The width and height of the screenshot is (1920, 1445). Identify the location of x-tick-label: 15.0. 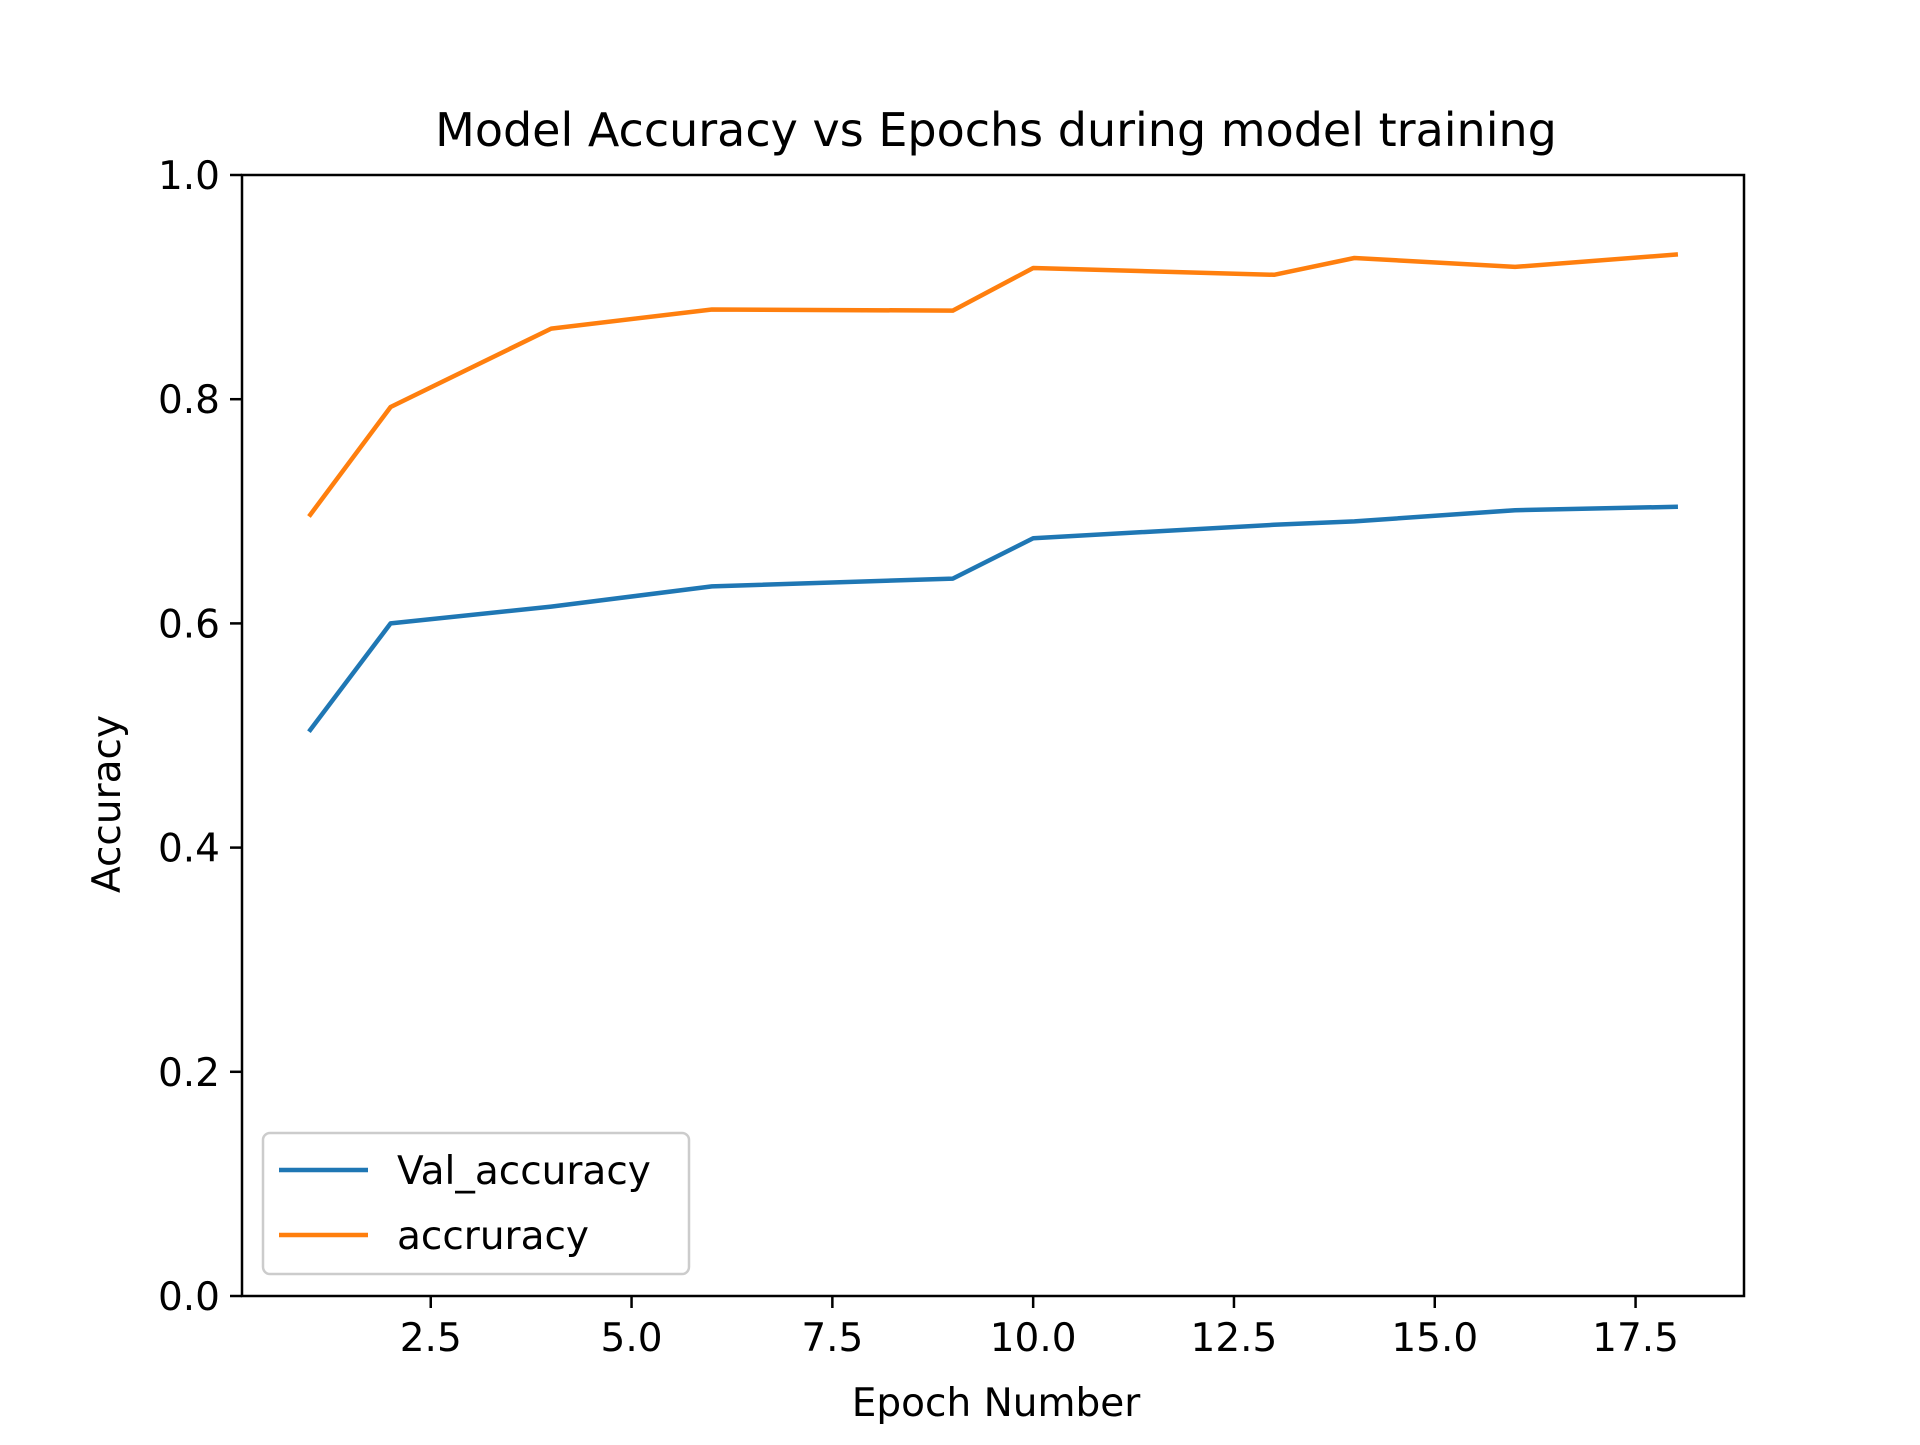
(1434, 1338).